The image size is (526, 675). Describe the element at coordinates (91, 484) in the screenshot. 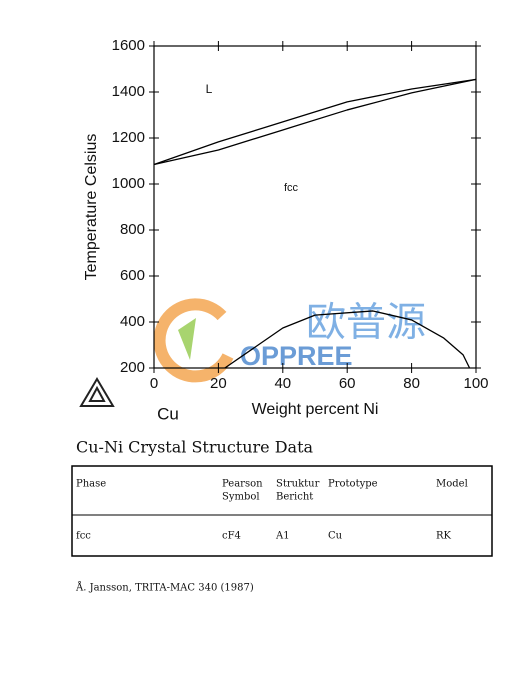

I see `table-header: Phase` at that location.